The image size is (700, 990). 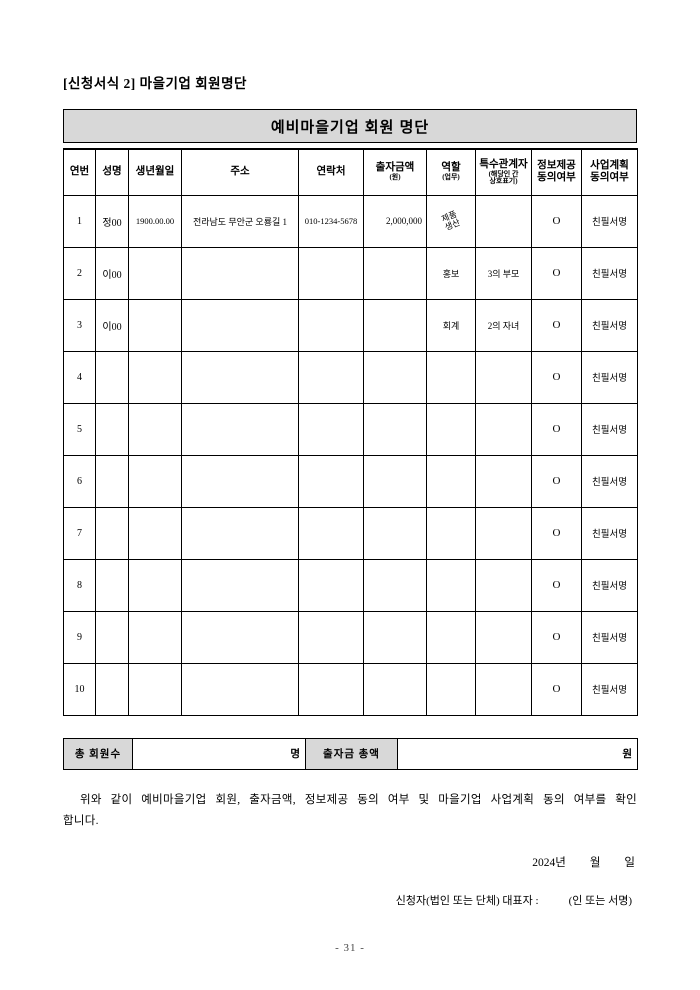 I want to click on column-header: 연번, so click(x=79, y=172).